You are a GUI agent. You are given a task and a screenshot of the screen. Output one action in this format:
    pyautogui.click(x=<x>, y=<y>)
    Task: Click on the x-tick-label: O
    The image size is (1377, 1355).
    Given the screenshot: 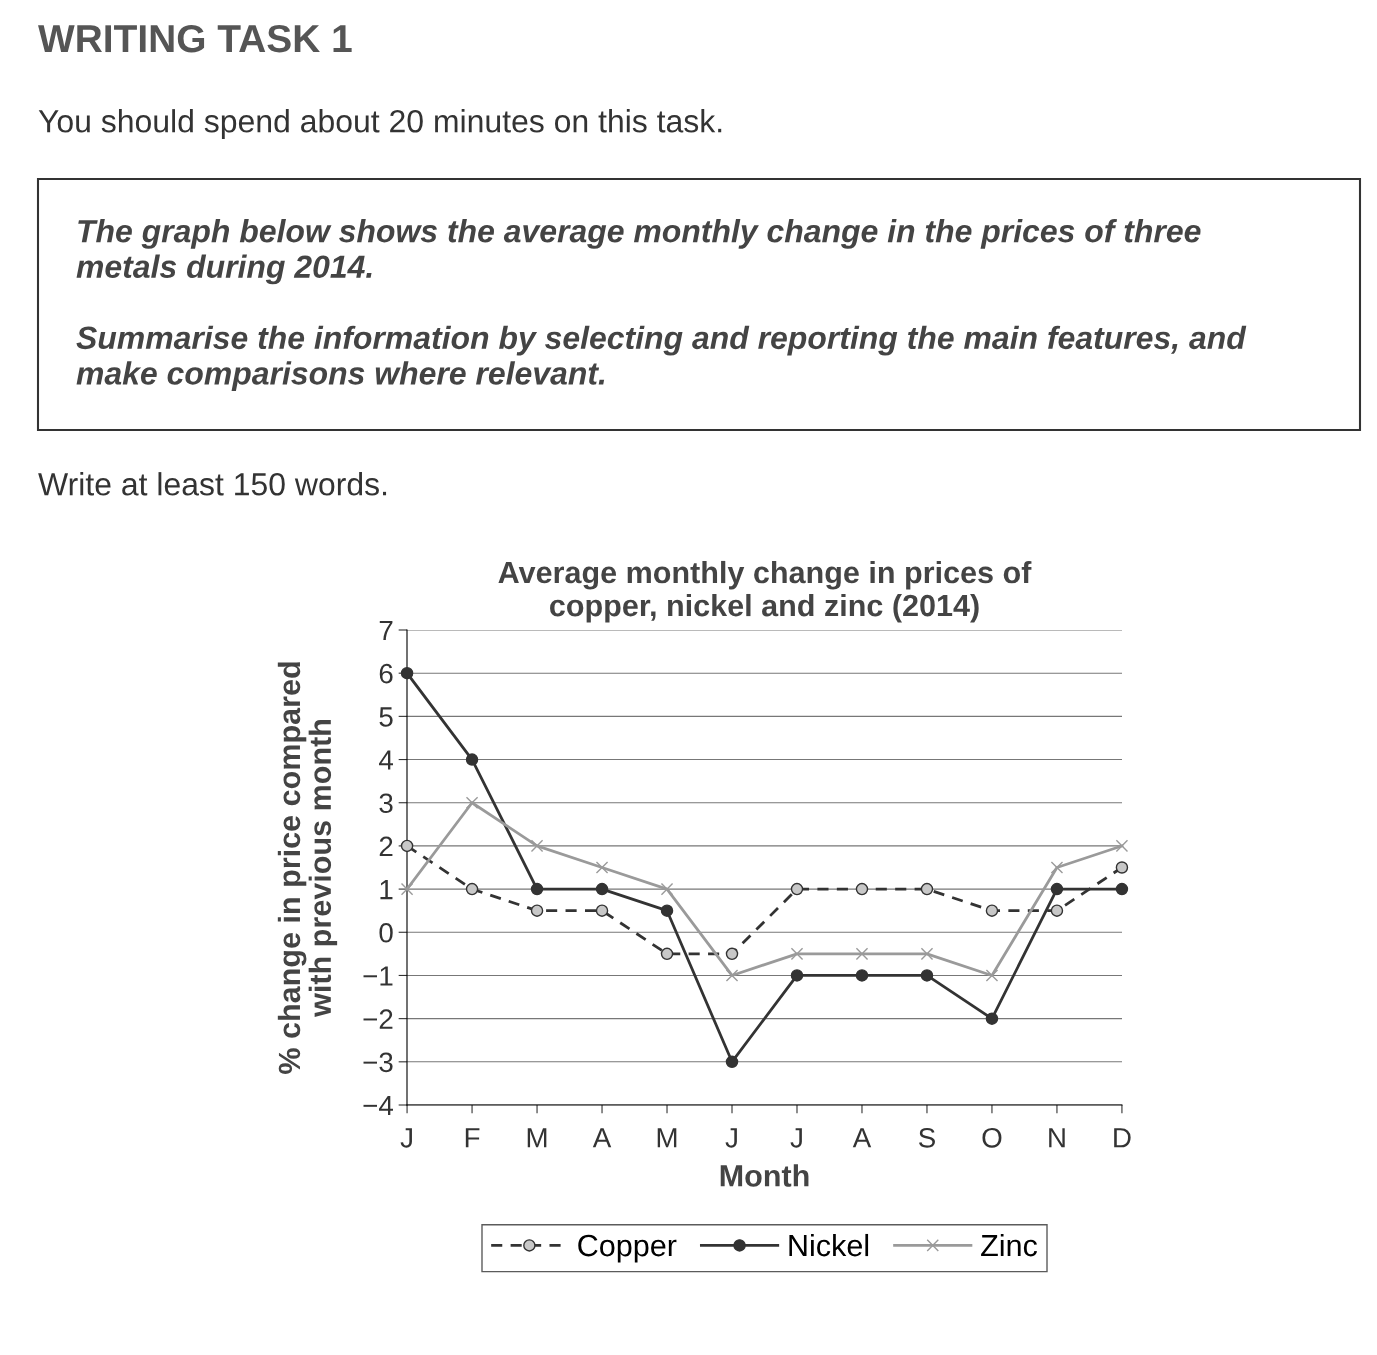 What is the action you would take?
    pyautogui.click(x=992, y=1137)
    